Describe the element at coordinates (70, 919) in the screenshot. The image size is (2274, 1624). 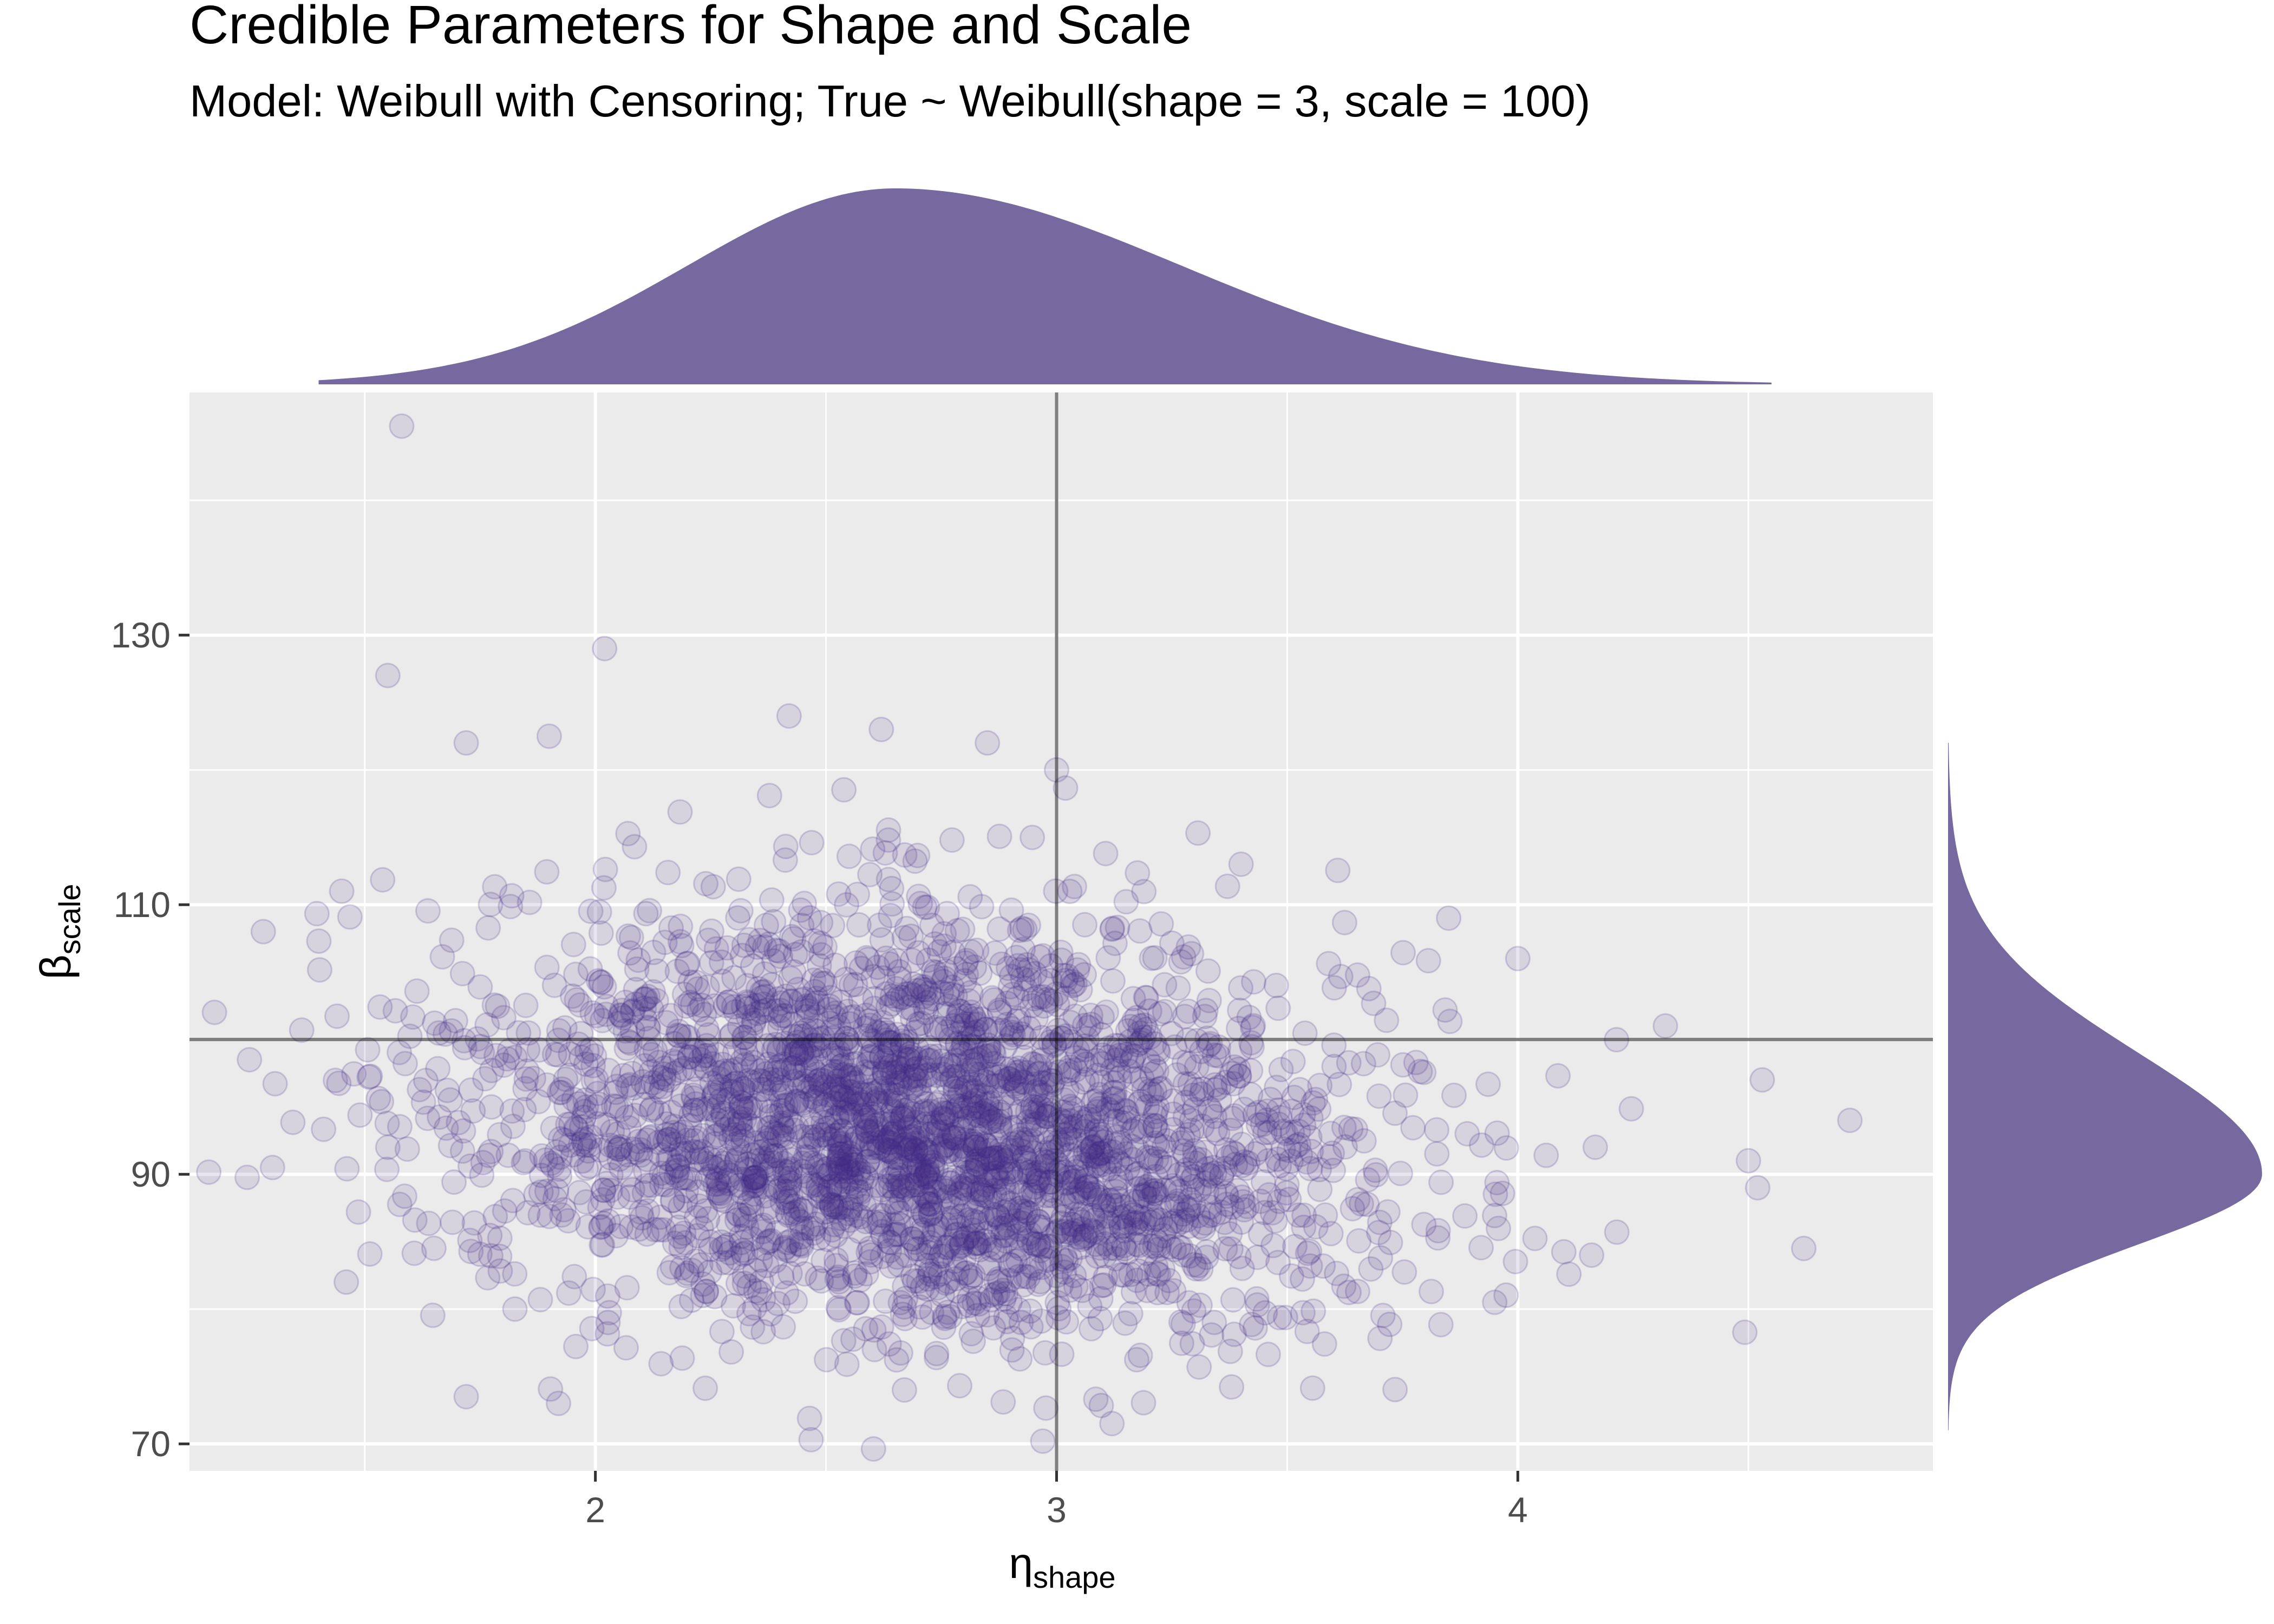
I see `y-axis-label-sub: scale` at that location.